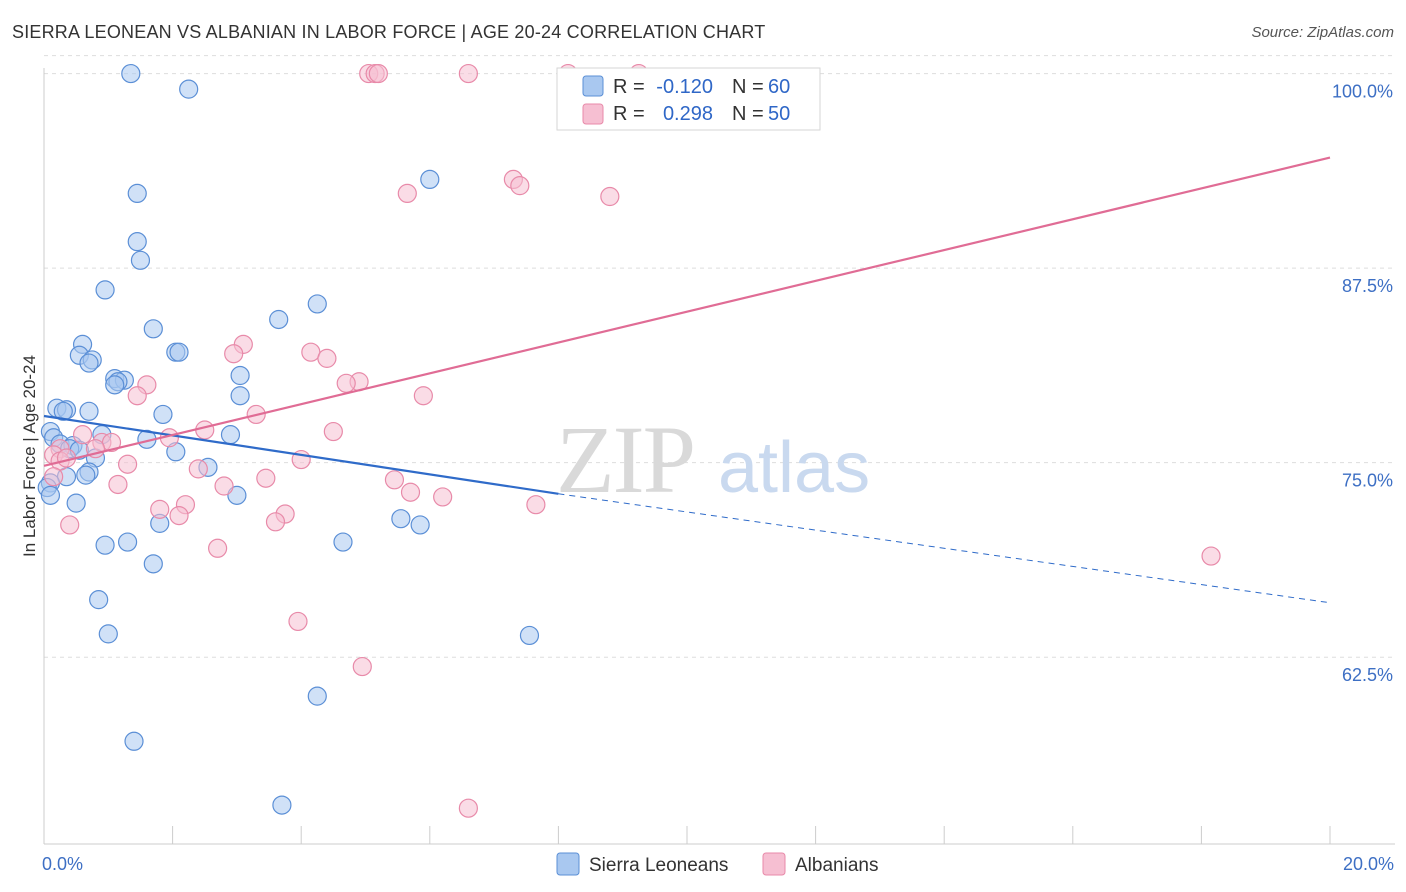  What do you see at coordinates (748, 114) in the screenshot?
I see `legend-n-label-albanian: N =` at bounding box center [748, 114].